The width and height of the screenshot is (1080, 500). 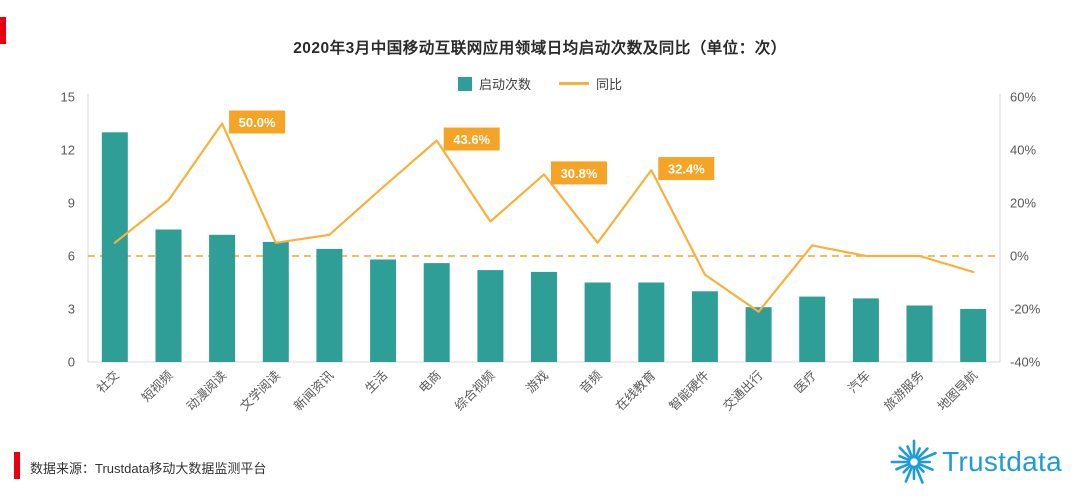 What do you see at coordinates (1002, 461) in the screenshot?
I see `brand-name: Trustdata` at bounding box center [1002, 461].